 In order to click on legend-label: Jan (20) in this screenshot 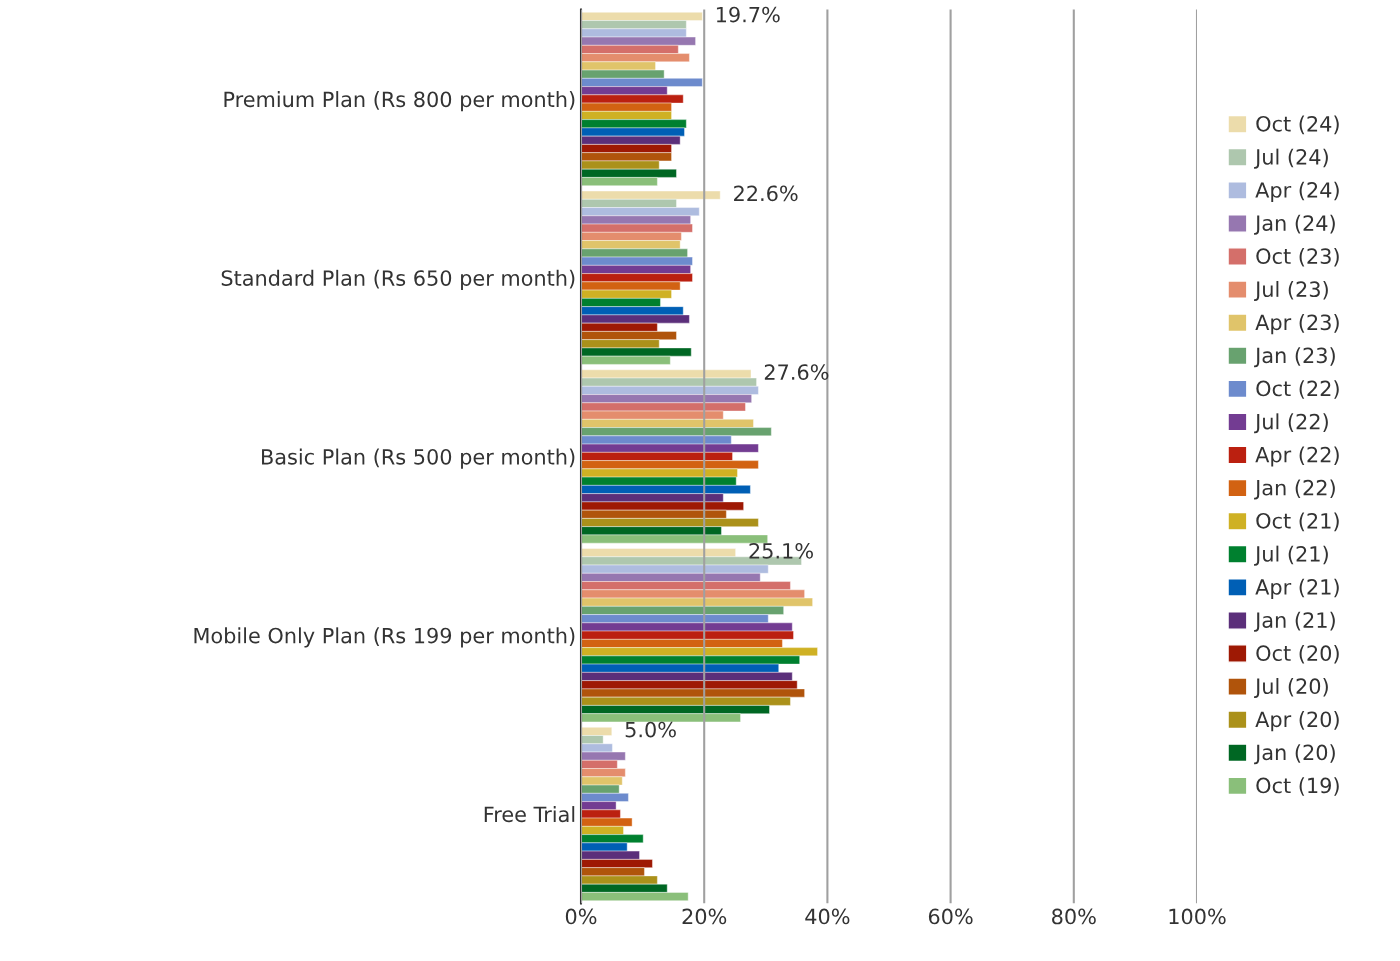, I will do `click(1294, 754)`.